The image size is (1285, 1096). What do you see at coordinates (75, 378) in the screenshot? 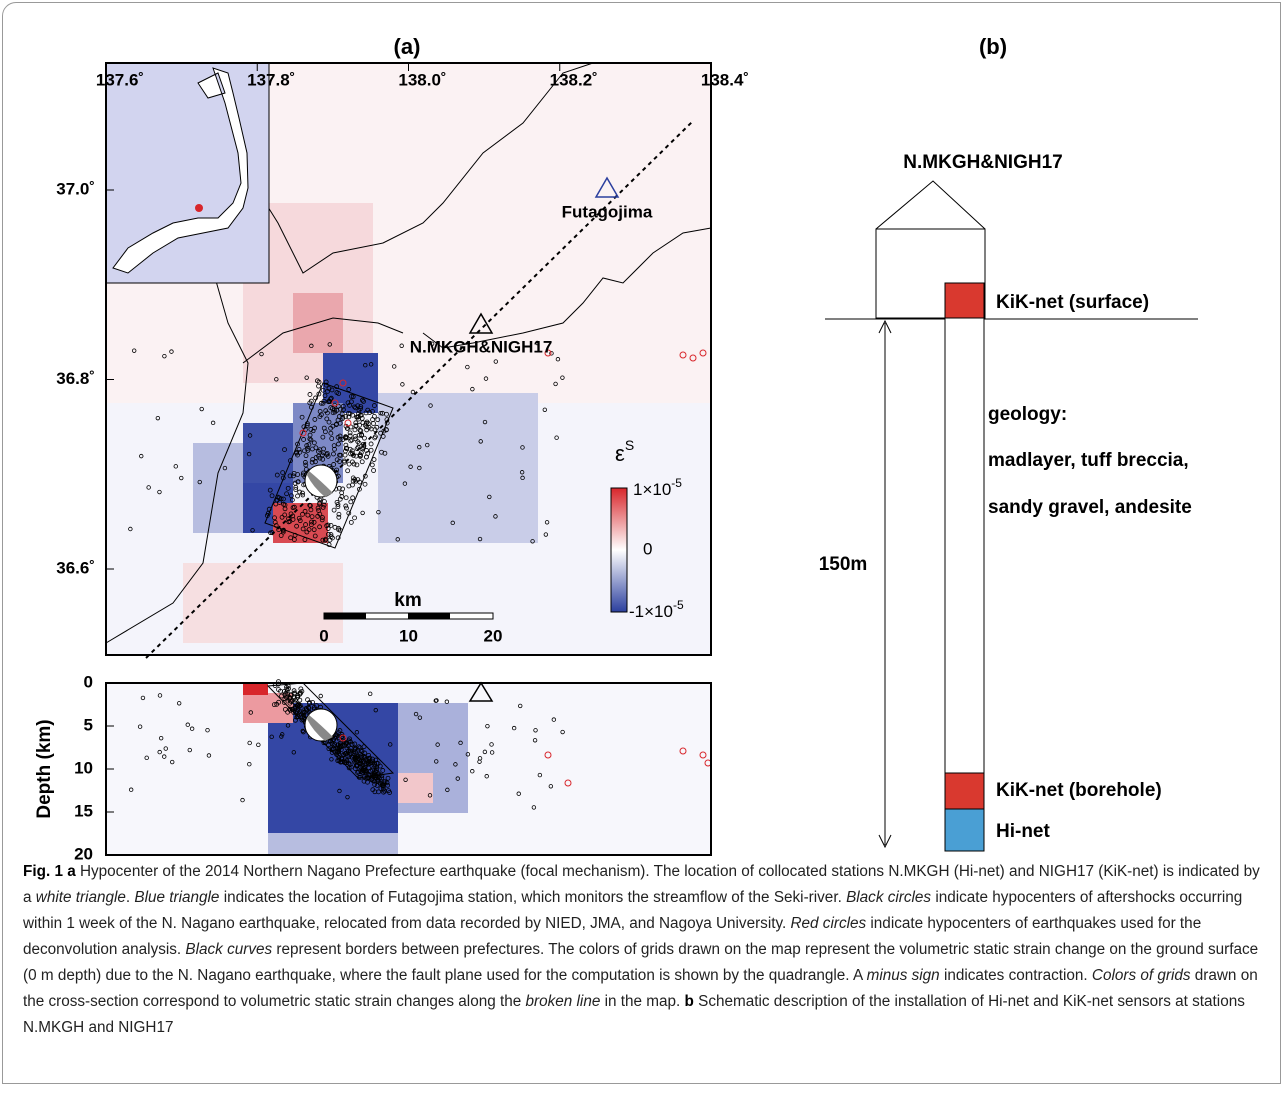
I see `lat-tick-label: 36.8˚` at bounding box center [75, 378].